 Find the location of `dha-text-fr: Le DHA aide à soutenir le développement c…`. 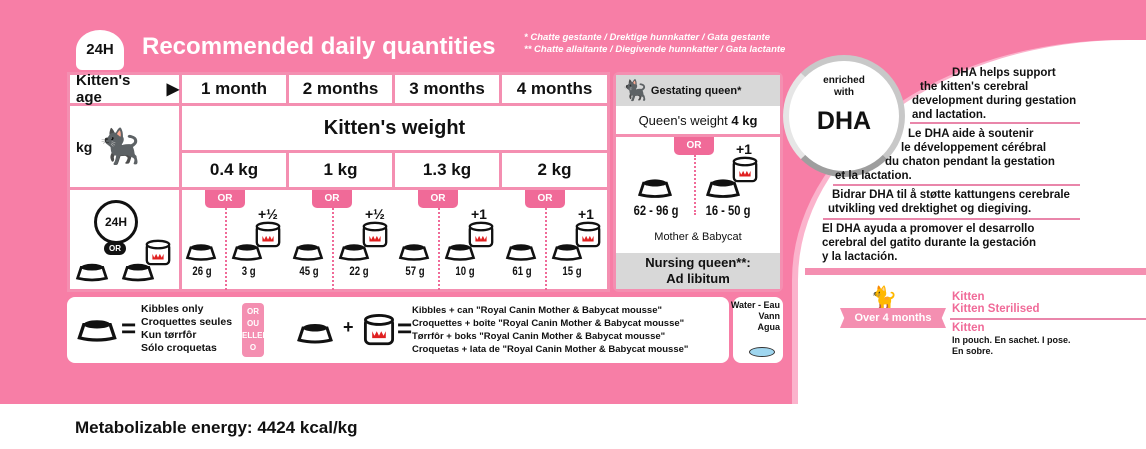

dha-text-fr: Le DHA aide à soutenir le développement c… is located at coordinates (945, 155).